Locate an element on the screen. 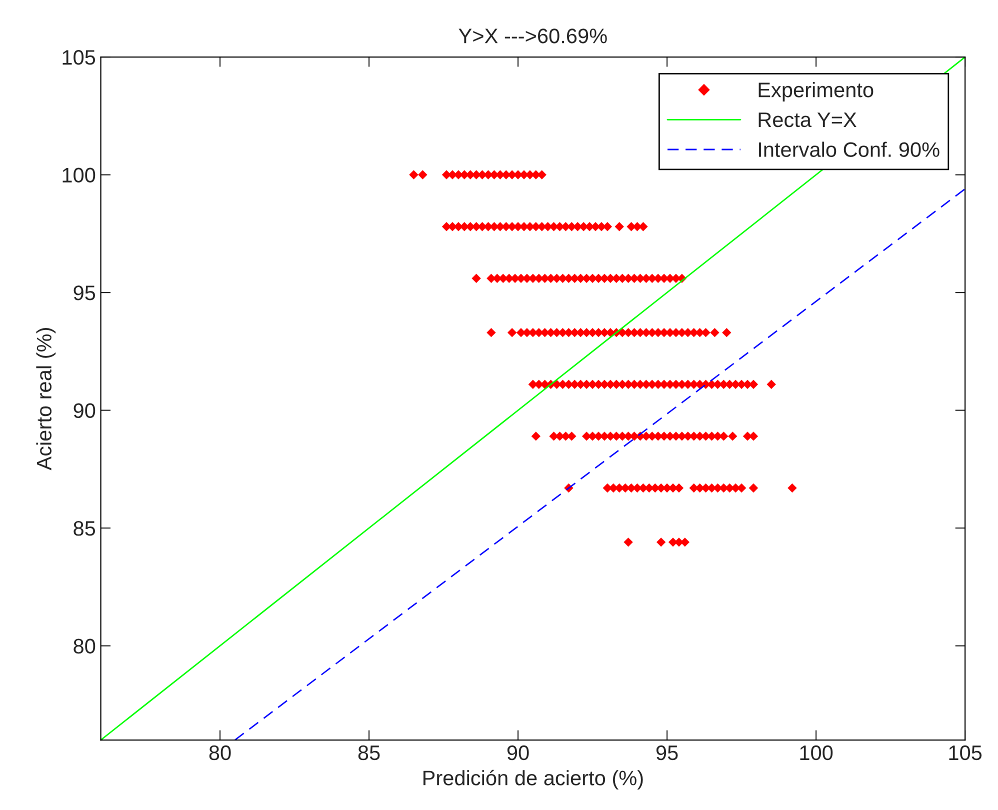 The width and height of the screenshot is (998, 810). x-tick-label: 80 is located at coordinates (220, 752).